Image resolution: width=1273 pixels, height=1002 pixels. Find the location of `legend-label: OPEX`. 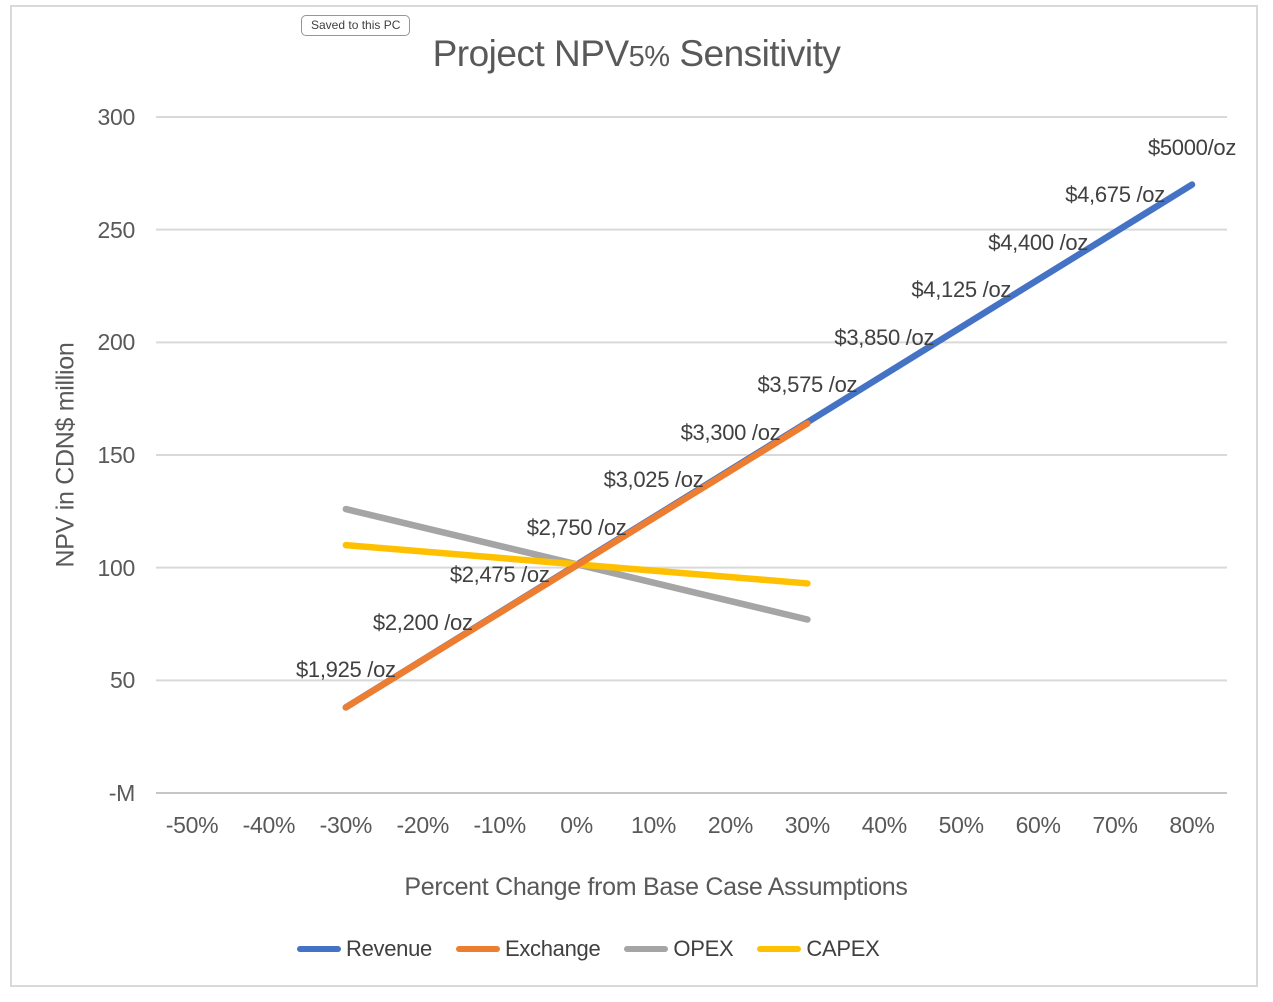

legend-label: OPEX is located at coordinates (703, 948).